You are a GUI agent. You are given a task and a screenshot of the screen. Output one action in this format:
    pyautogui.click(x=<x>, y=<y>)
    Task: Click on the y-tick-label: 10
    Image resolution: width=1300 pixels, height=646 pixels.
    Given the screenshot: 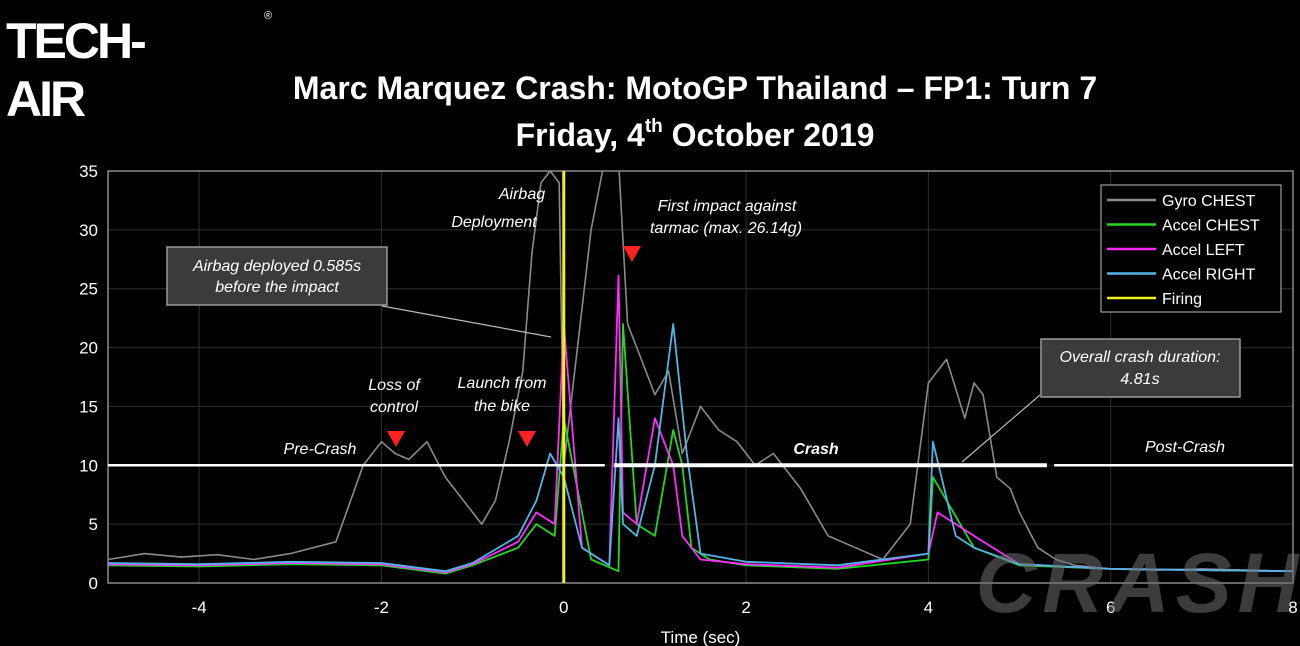 What is the action you would take?
    pyautogui.click(x=88, y=465)
    